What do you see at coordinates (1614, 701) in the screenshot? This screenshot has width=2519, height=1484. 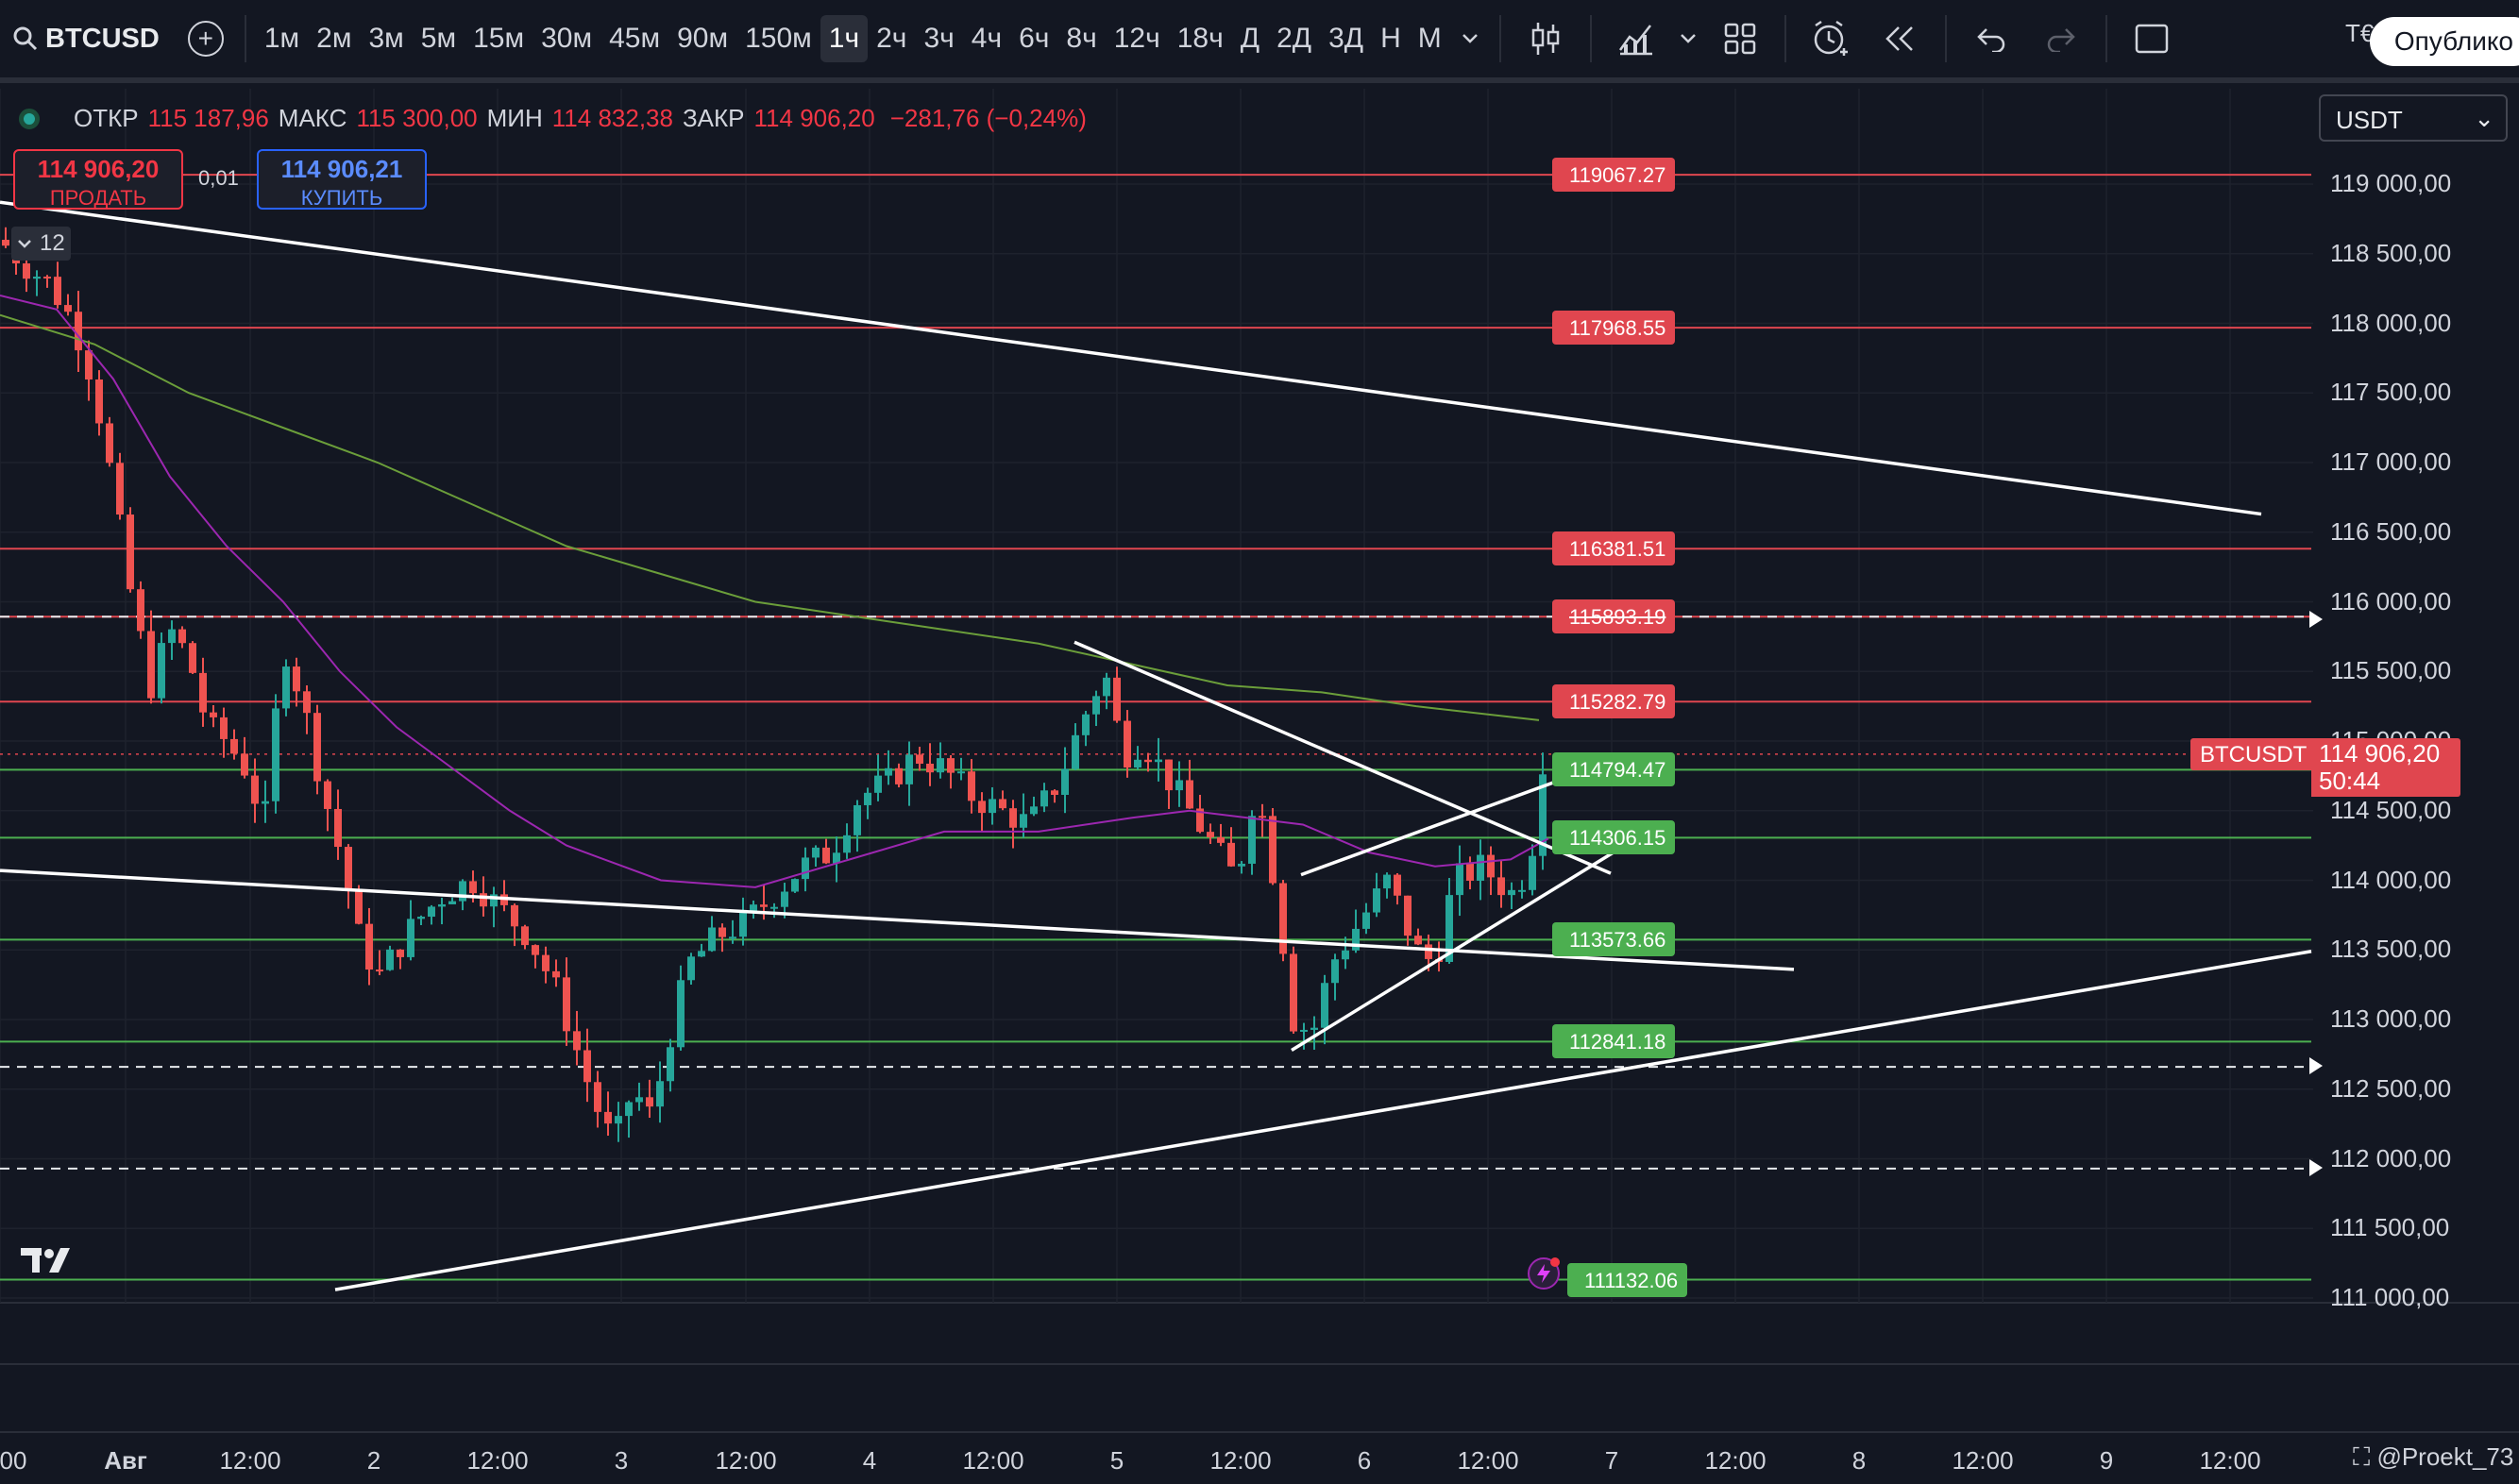 I see `level-label: 115282.79` at bounding box center [1614, 701].